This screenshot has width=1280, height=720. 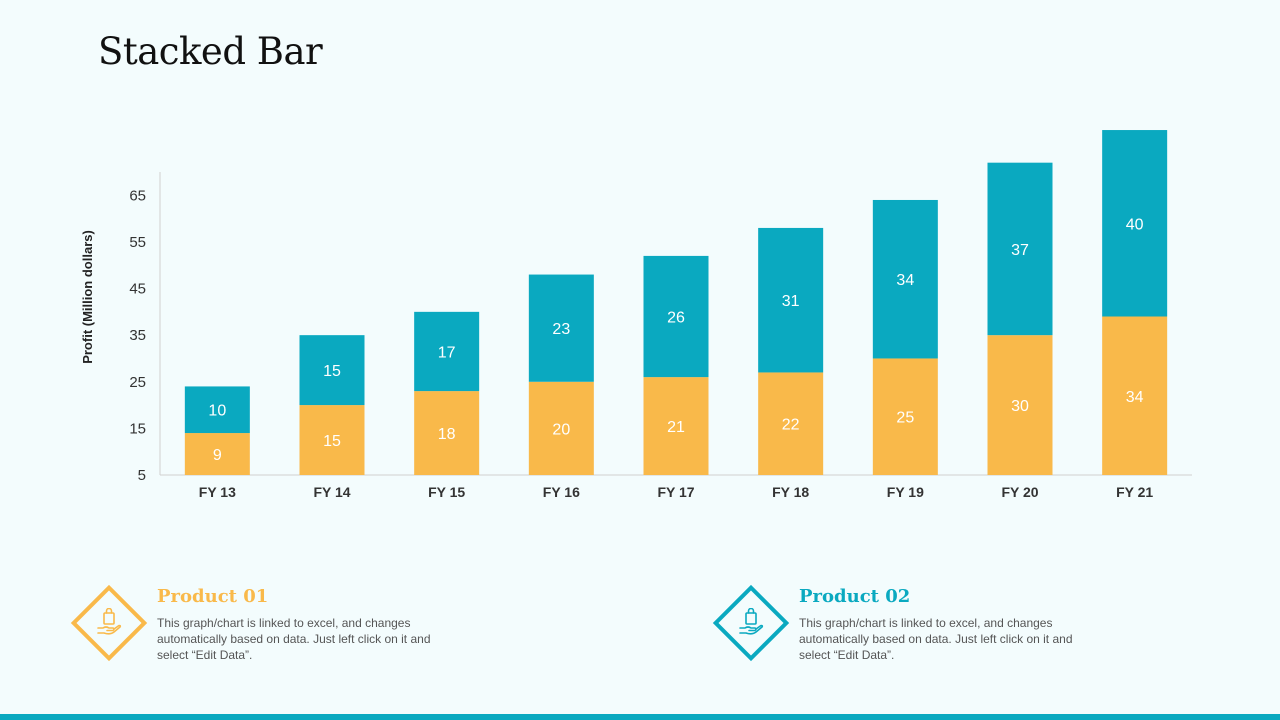 I want to click on data-label: 40, so click(x=1135, y=224).